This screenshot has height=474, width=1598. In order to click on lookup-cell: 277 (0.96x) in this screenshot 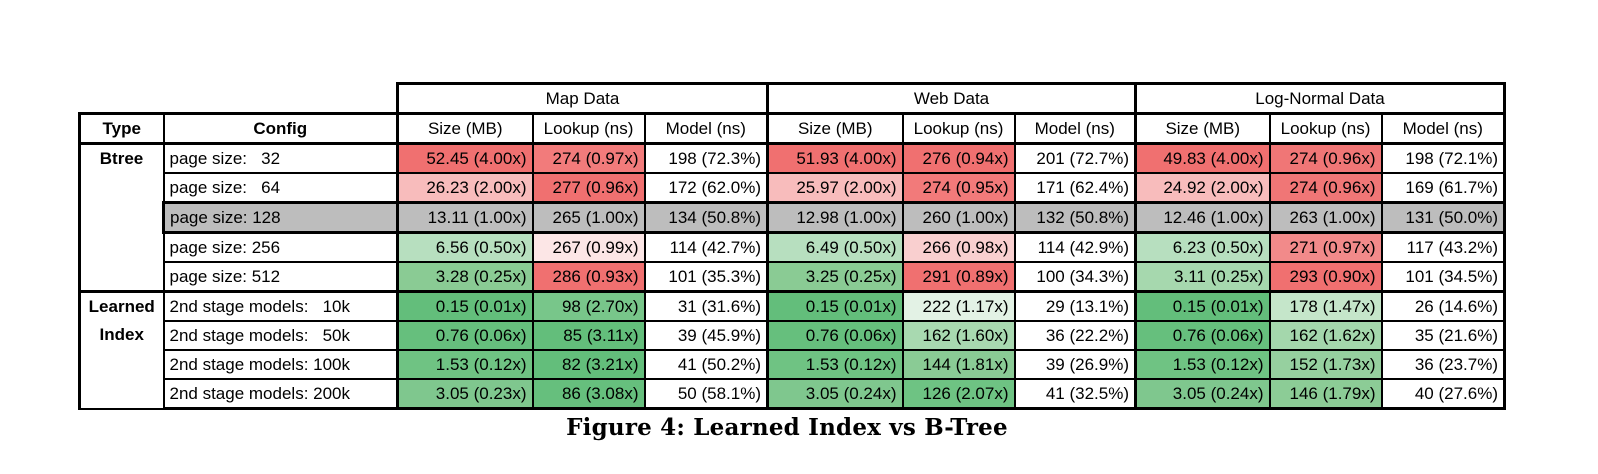, I will do `click(588, 188)`.